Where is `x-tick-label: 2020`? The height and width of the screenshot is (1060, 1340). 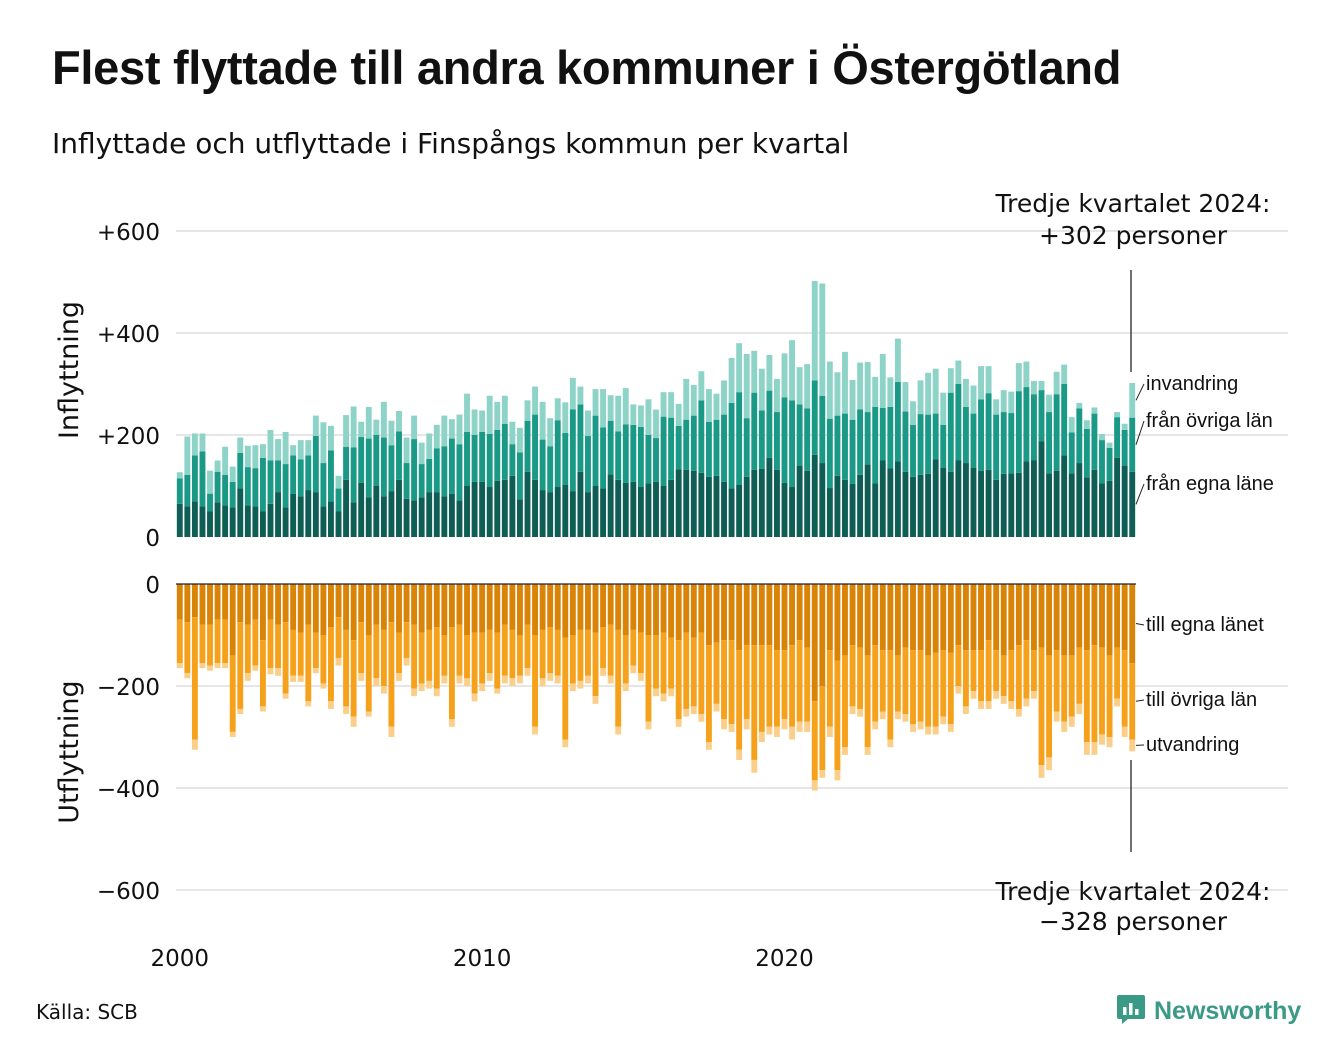
x-tick-label: 2020 is located at coordinates (784, 959).